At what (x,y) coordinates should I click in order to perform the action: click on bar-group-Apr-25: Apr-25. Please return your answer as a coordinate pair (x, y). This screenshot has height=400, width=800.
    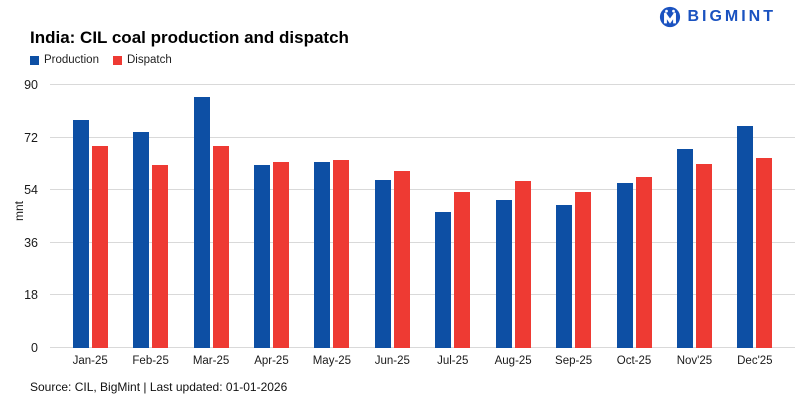
    Looking at the image, I should click on (271, 226).